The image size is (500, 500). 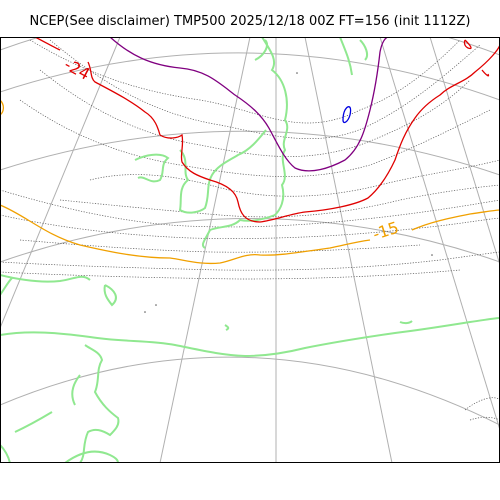 I want to click on contour-label-orange: -15, so click(x=385, y=231).